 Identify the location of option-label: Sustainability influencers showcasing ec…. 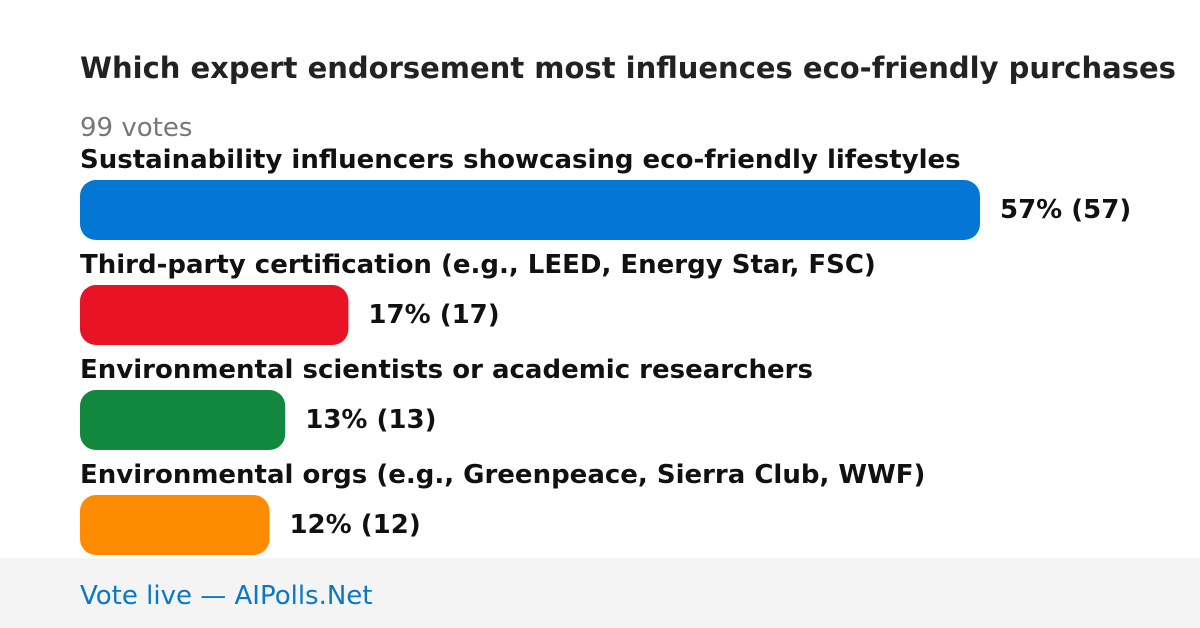
(520, 160).